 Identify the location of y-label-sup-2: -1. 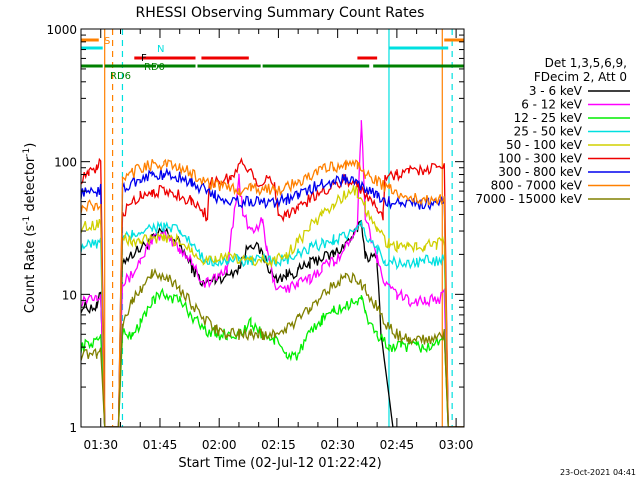
(27, 152).